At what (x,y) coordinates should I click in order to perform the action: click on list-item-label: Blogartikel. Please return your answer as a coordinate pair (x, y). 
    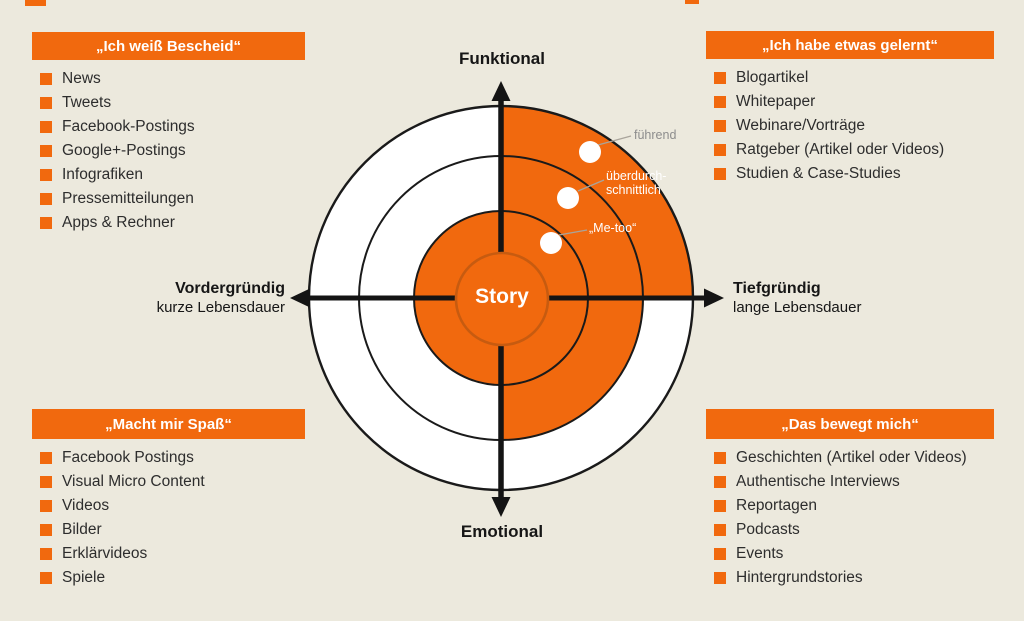
    Looking at the image, I should click on (772, 77).